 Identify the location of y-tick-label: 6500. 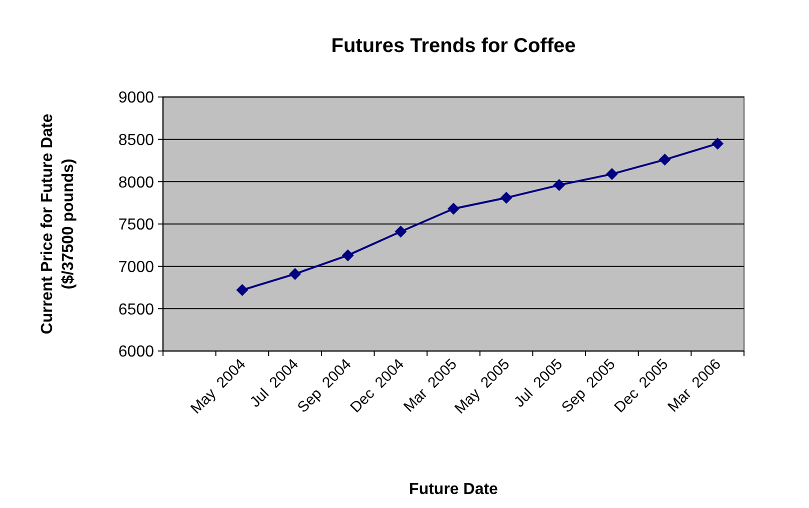
(136, 309).